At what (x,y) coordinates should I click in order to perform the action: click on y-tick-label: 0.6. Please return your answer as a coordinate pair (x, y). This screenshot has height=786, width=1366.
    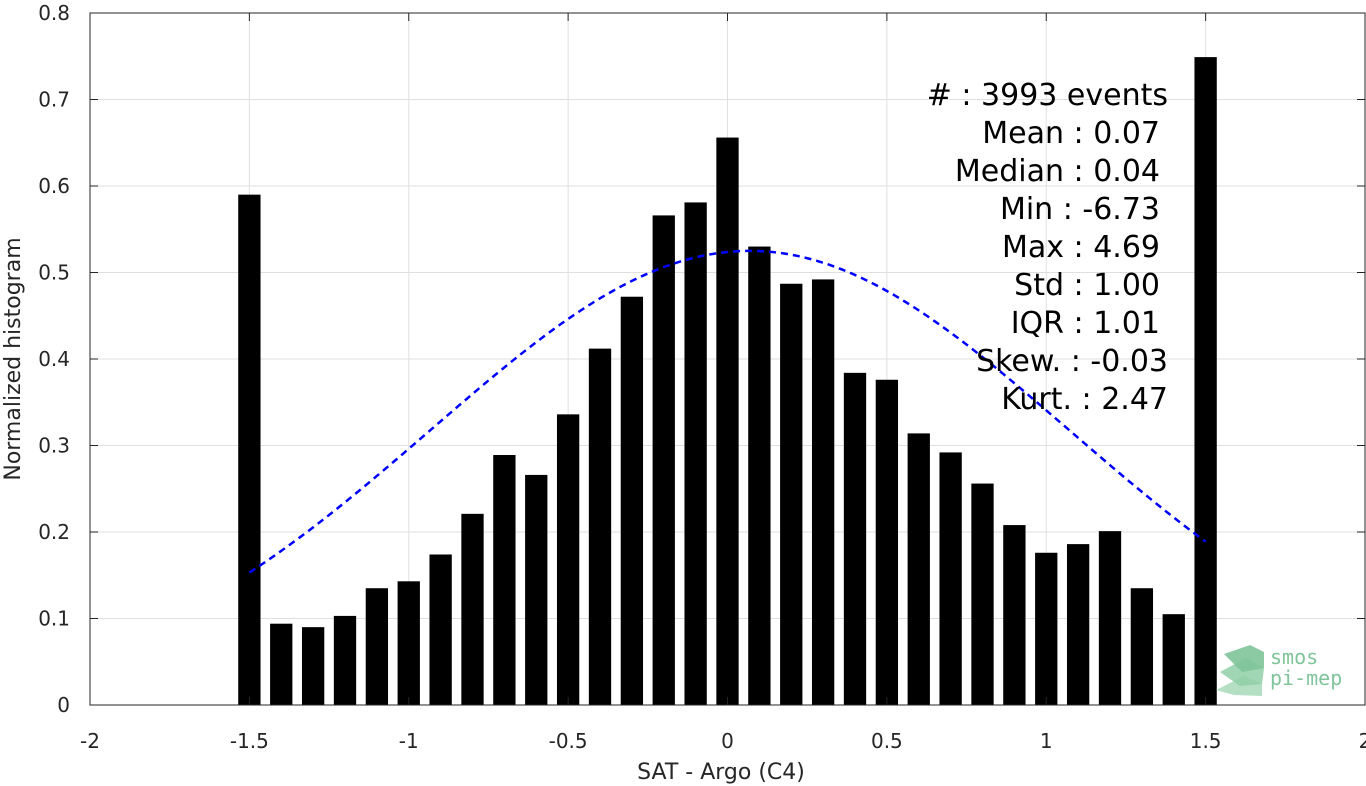
    Looking at the image, I should click on (54, 186).